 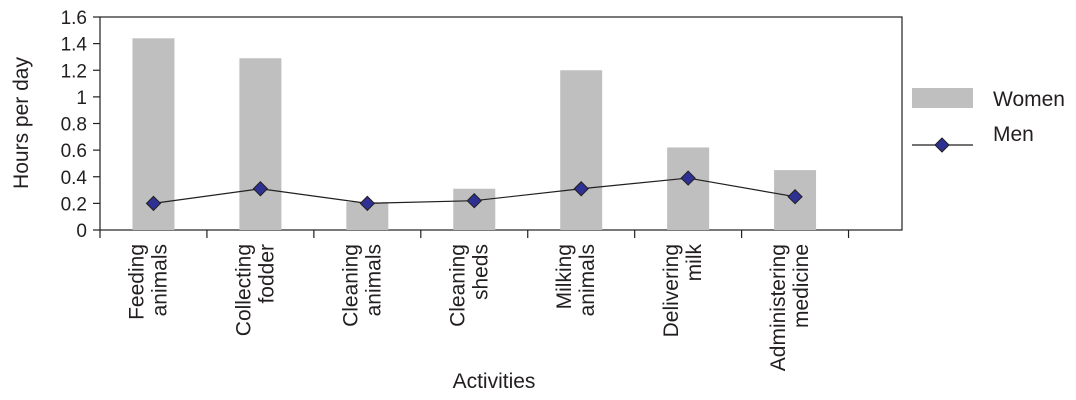 I want to click on y-tick-label: 0, so click(x=81, y=231).